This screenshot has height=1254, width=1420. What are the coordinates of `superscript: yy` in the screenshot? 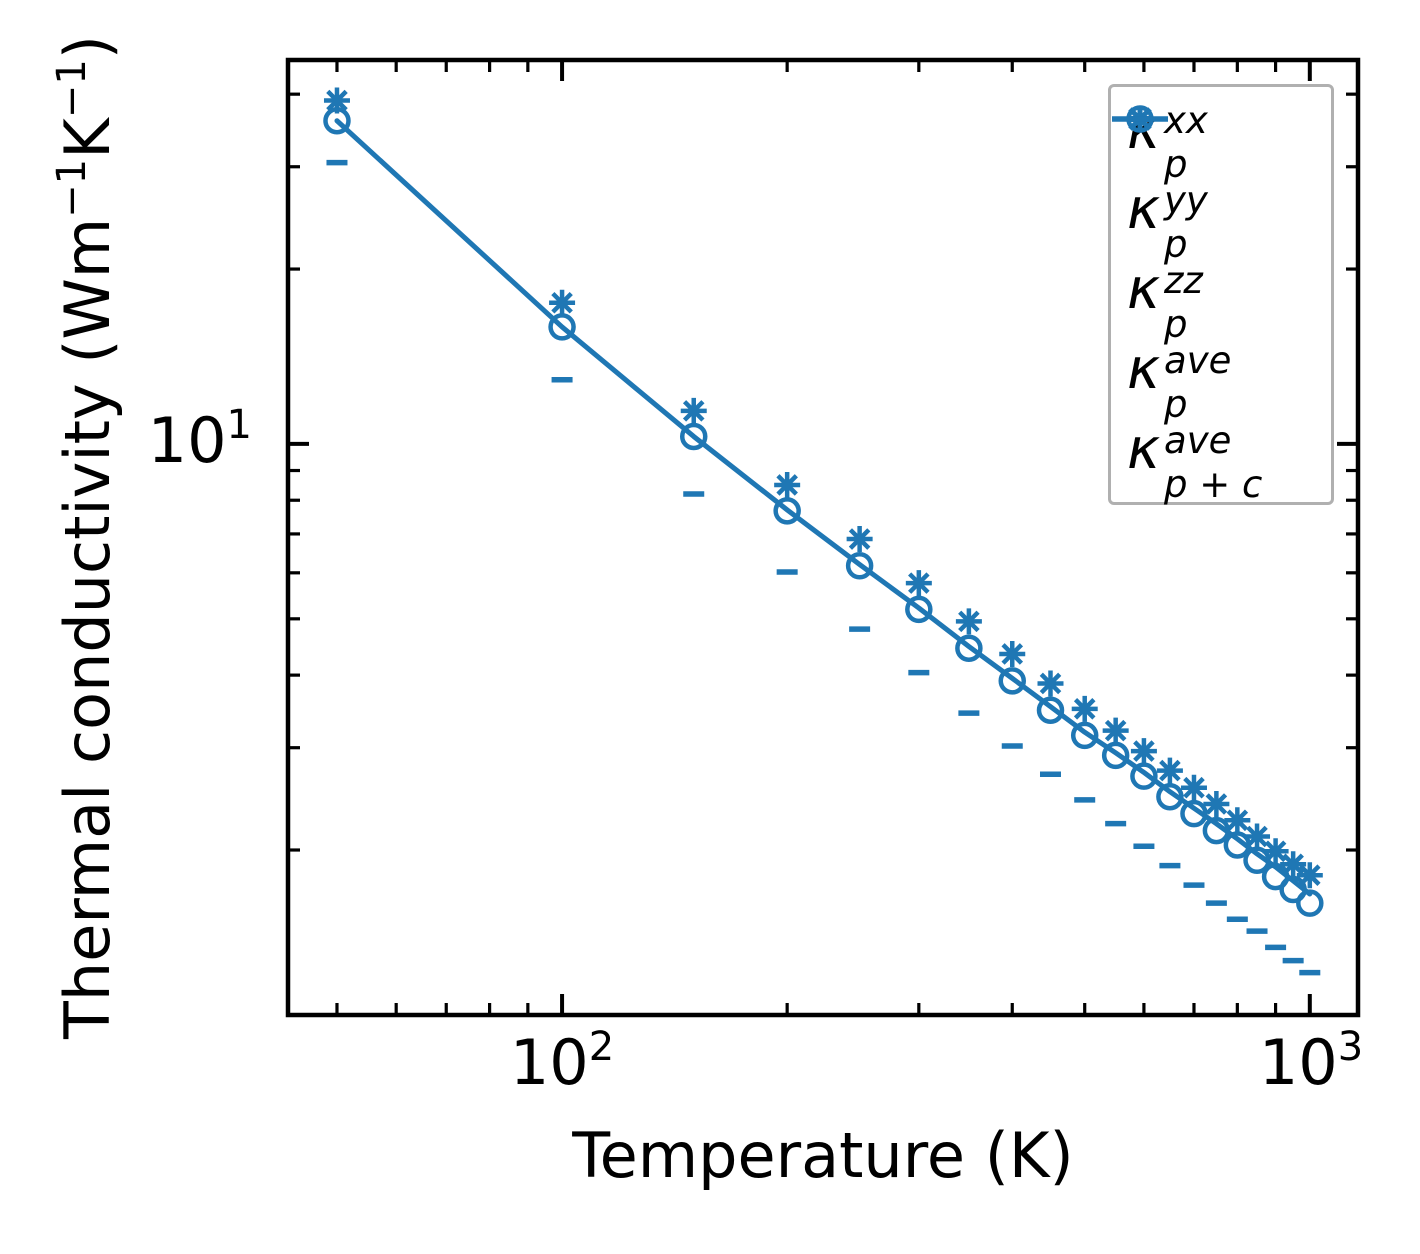 It's located at (1186, 200).